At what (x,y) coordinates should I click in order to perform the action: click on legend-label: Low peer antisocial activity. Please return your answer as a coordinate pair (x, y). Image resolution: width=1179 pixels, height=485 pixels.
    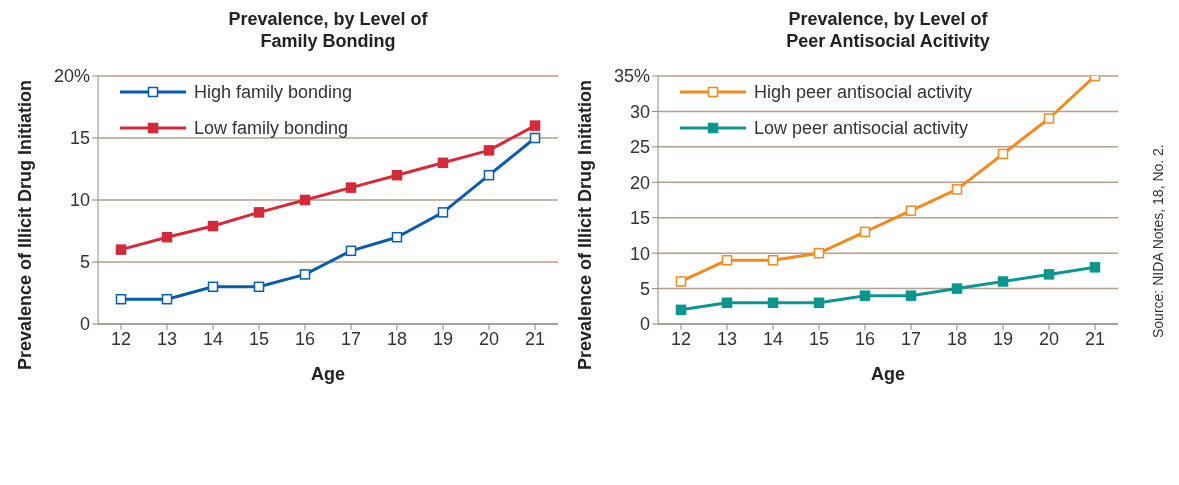
    Looking at the image, I should click on (861, 128).